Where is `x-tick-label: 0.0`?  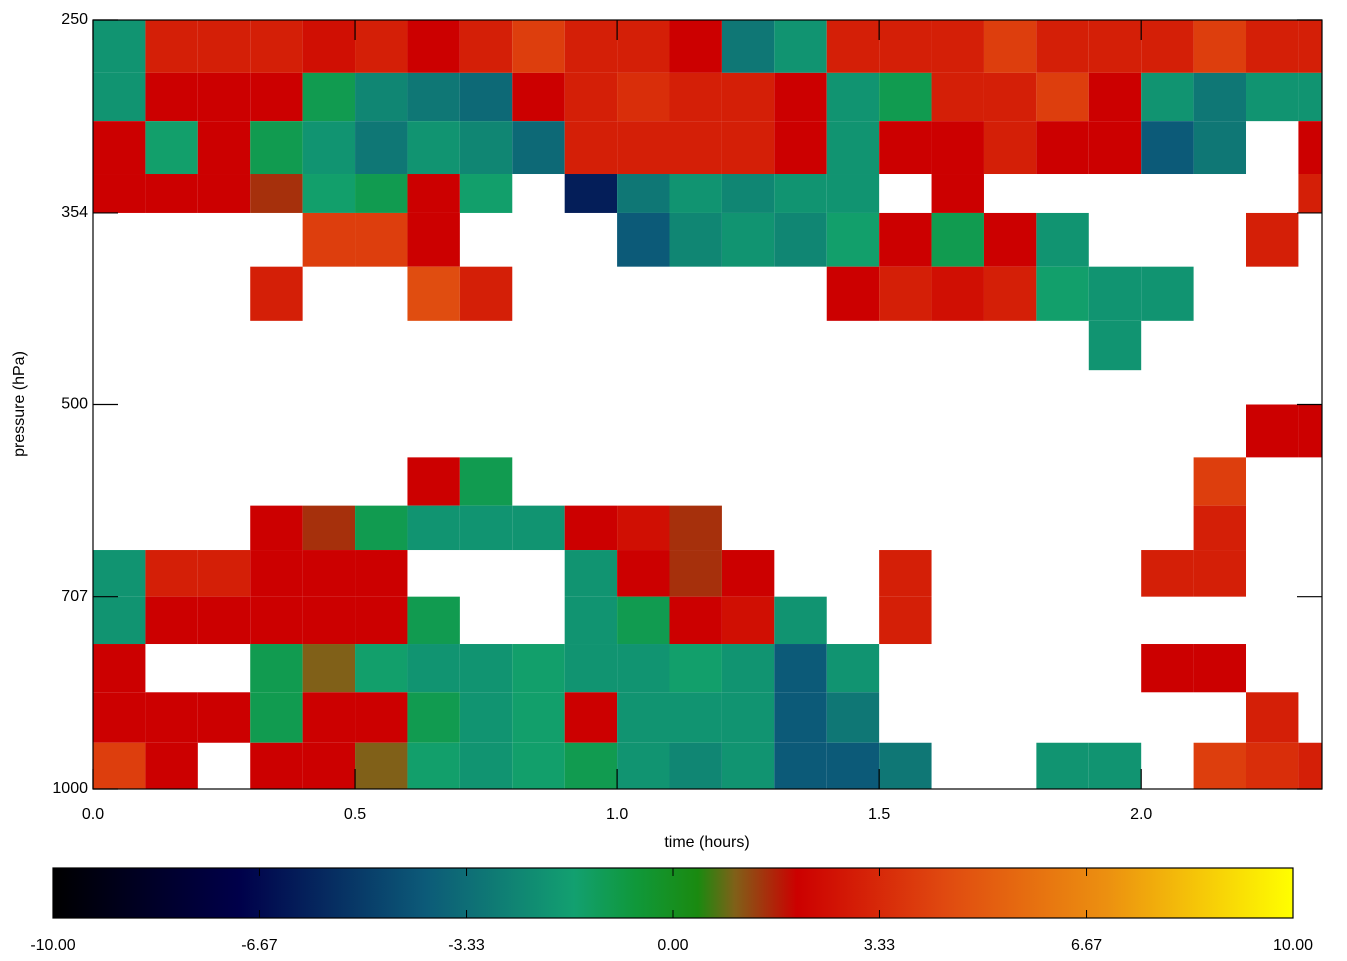
x-tick-label: 0.0 is located at coordinates (93, 814).